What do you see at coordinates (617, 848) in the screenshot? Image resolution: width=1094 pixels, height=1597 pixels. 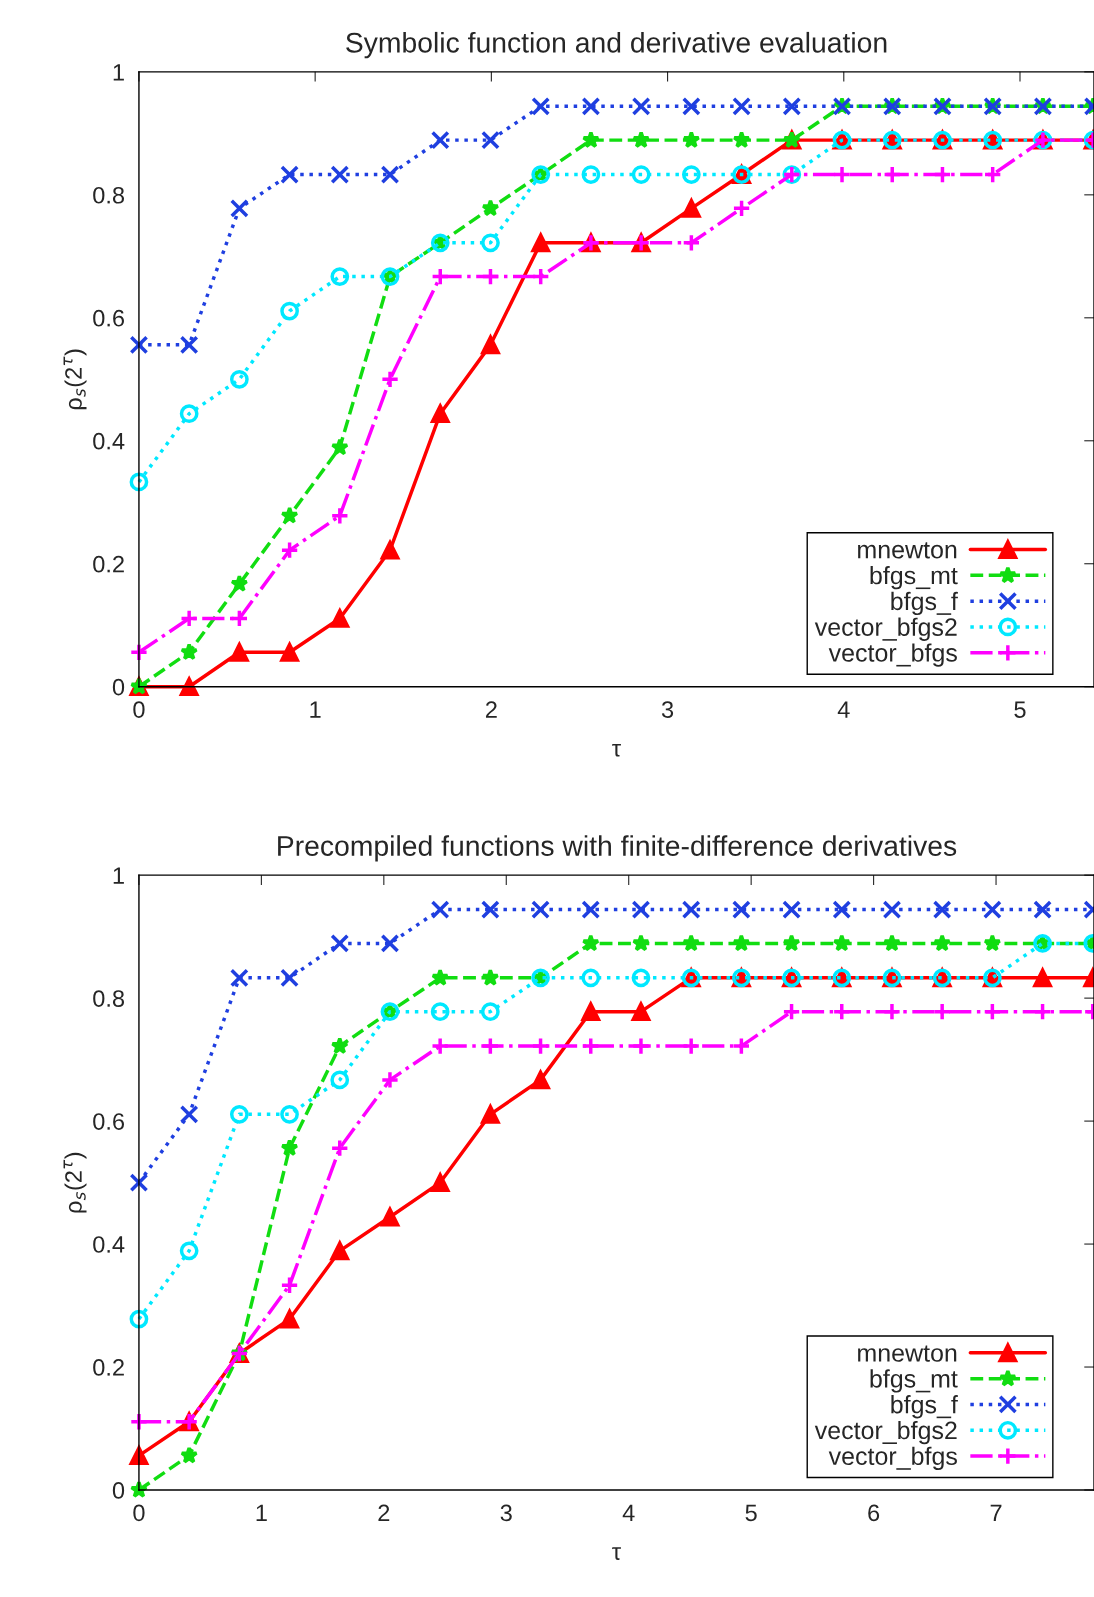 I see `chart-title: Precompiled functions with finite-difference derivatives` at bounding box center [617, 848].